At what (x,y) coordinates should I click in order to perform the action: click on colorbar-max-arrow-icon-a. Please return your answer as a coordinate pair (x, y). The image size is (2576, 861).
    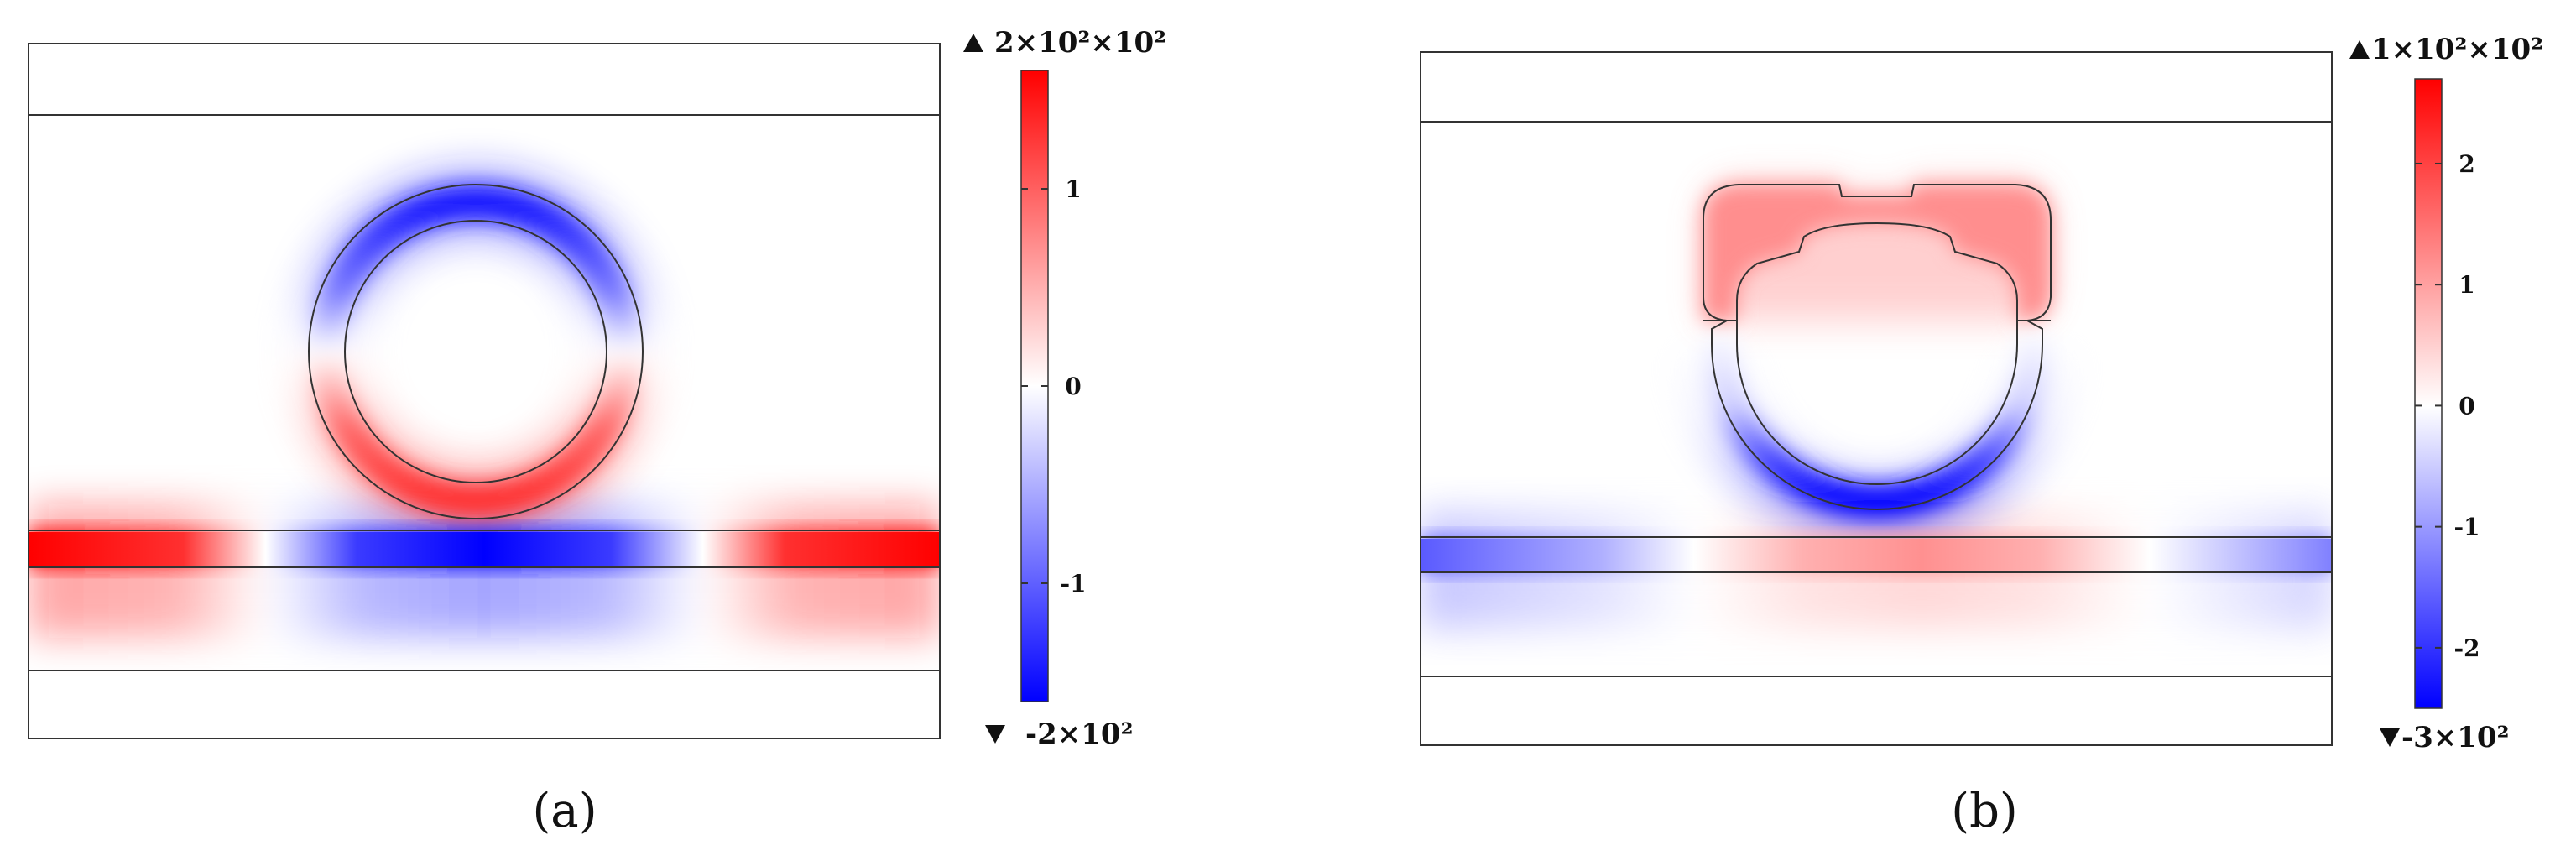
    Looking at the image, I should click on (973, 43).